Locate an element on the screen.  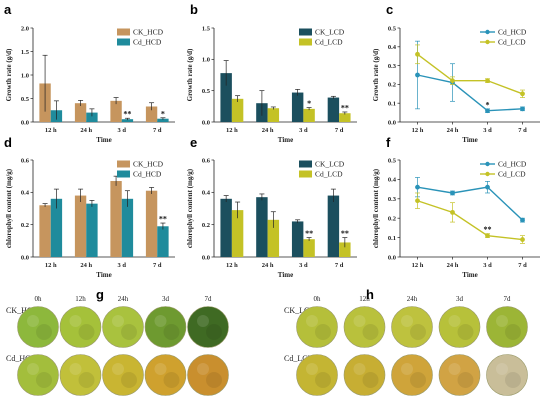
bar-Cd_HCD-7d is located at coordinates (163, 120).